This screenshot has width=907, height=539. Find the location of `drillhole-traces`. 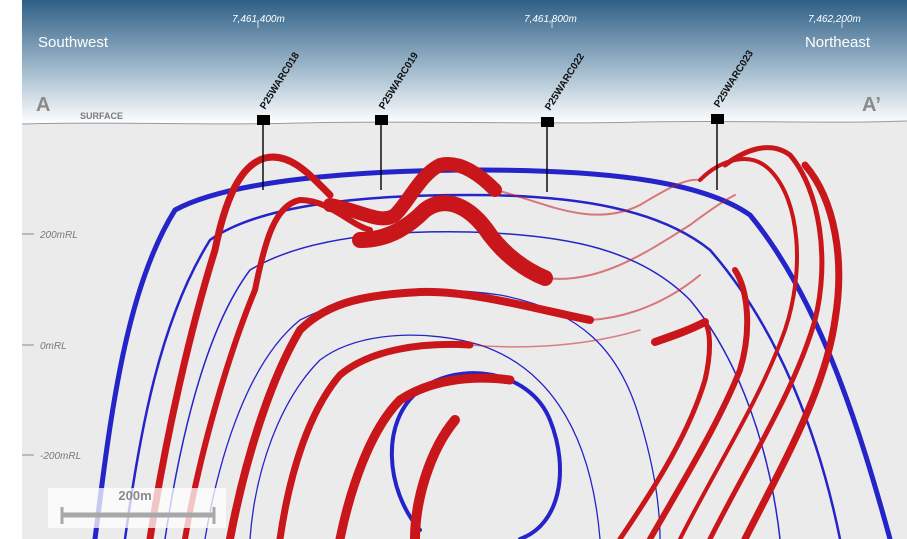

drillhole-traces is located at coordinates (490, 153).